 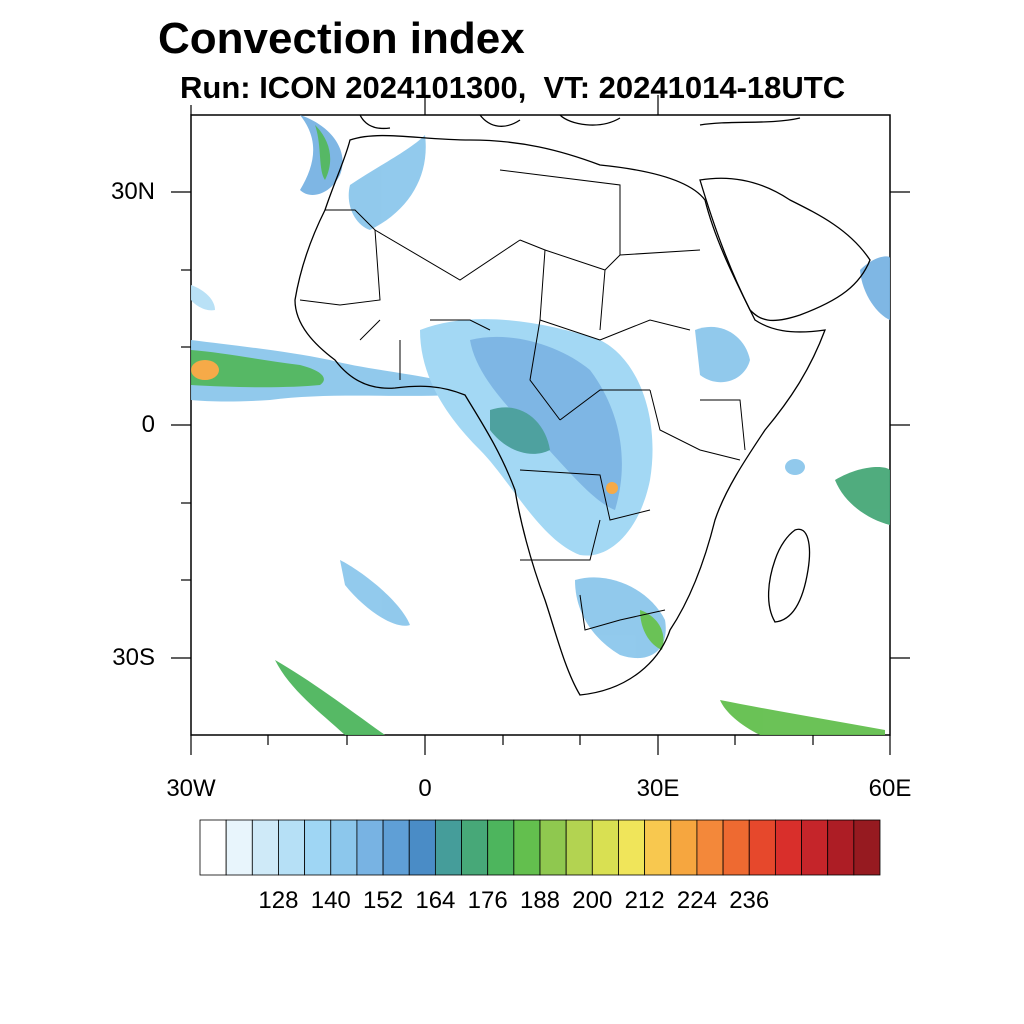 What do you see at coordinates (789, 575) in the screenshot?
I see `madagascar-outline` at bounding box center [789, 575].